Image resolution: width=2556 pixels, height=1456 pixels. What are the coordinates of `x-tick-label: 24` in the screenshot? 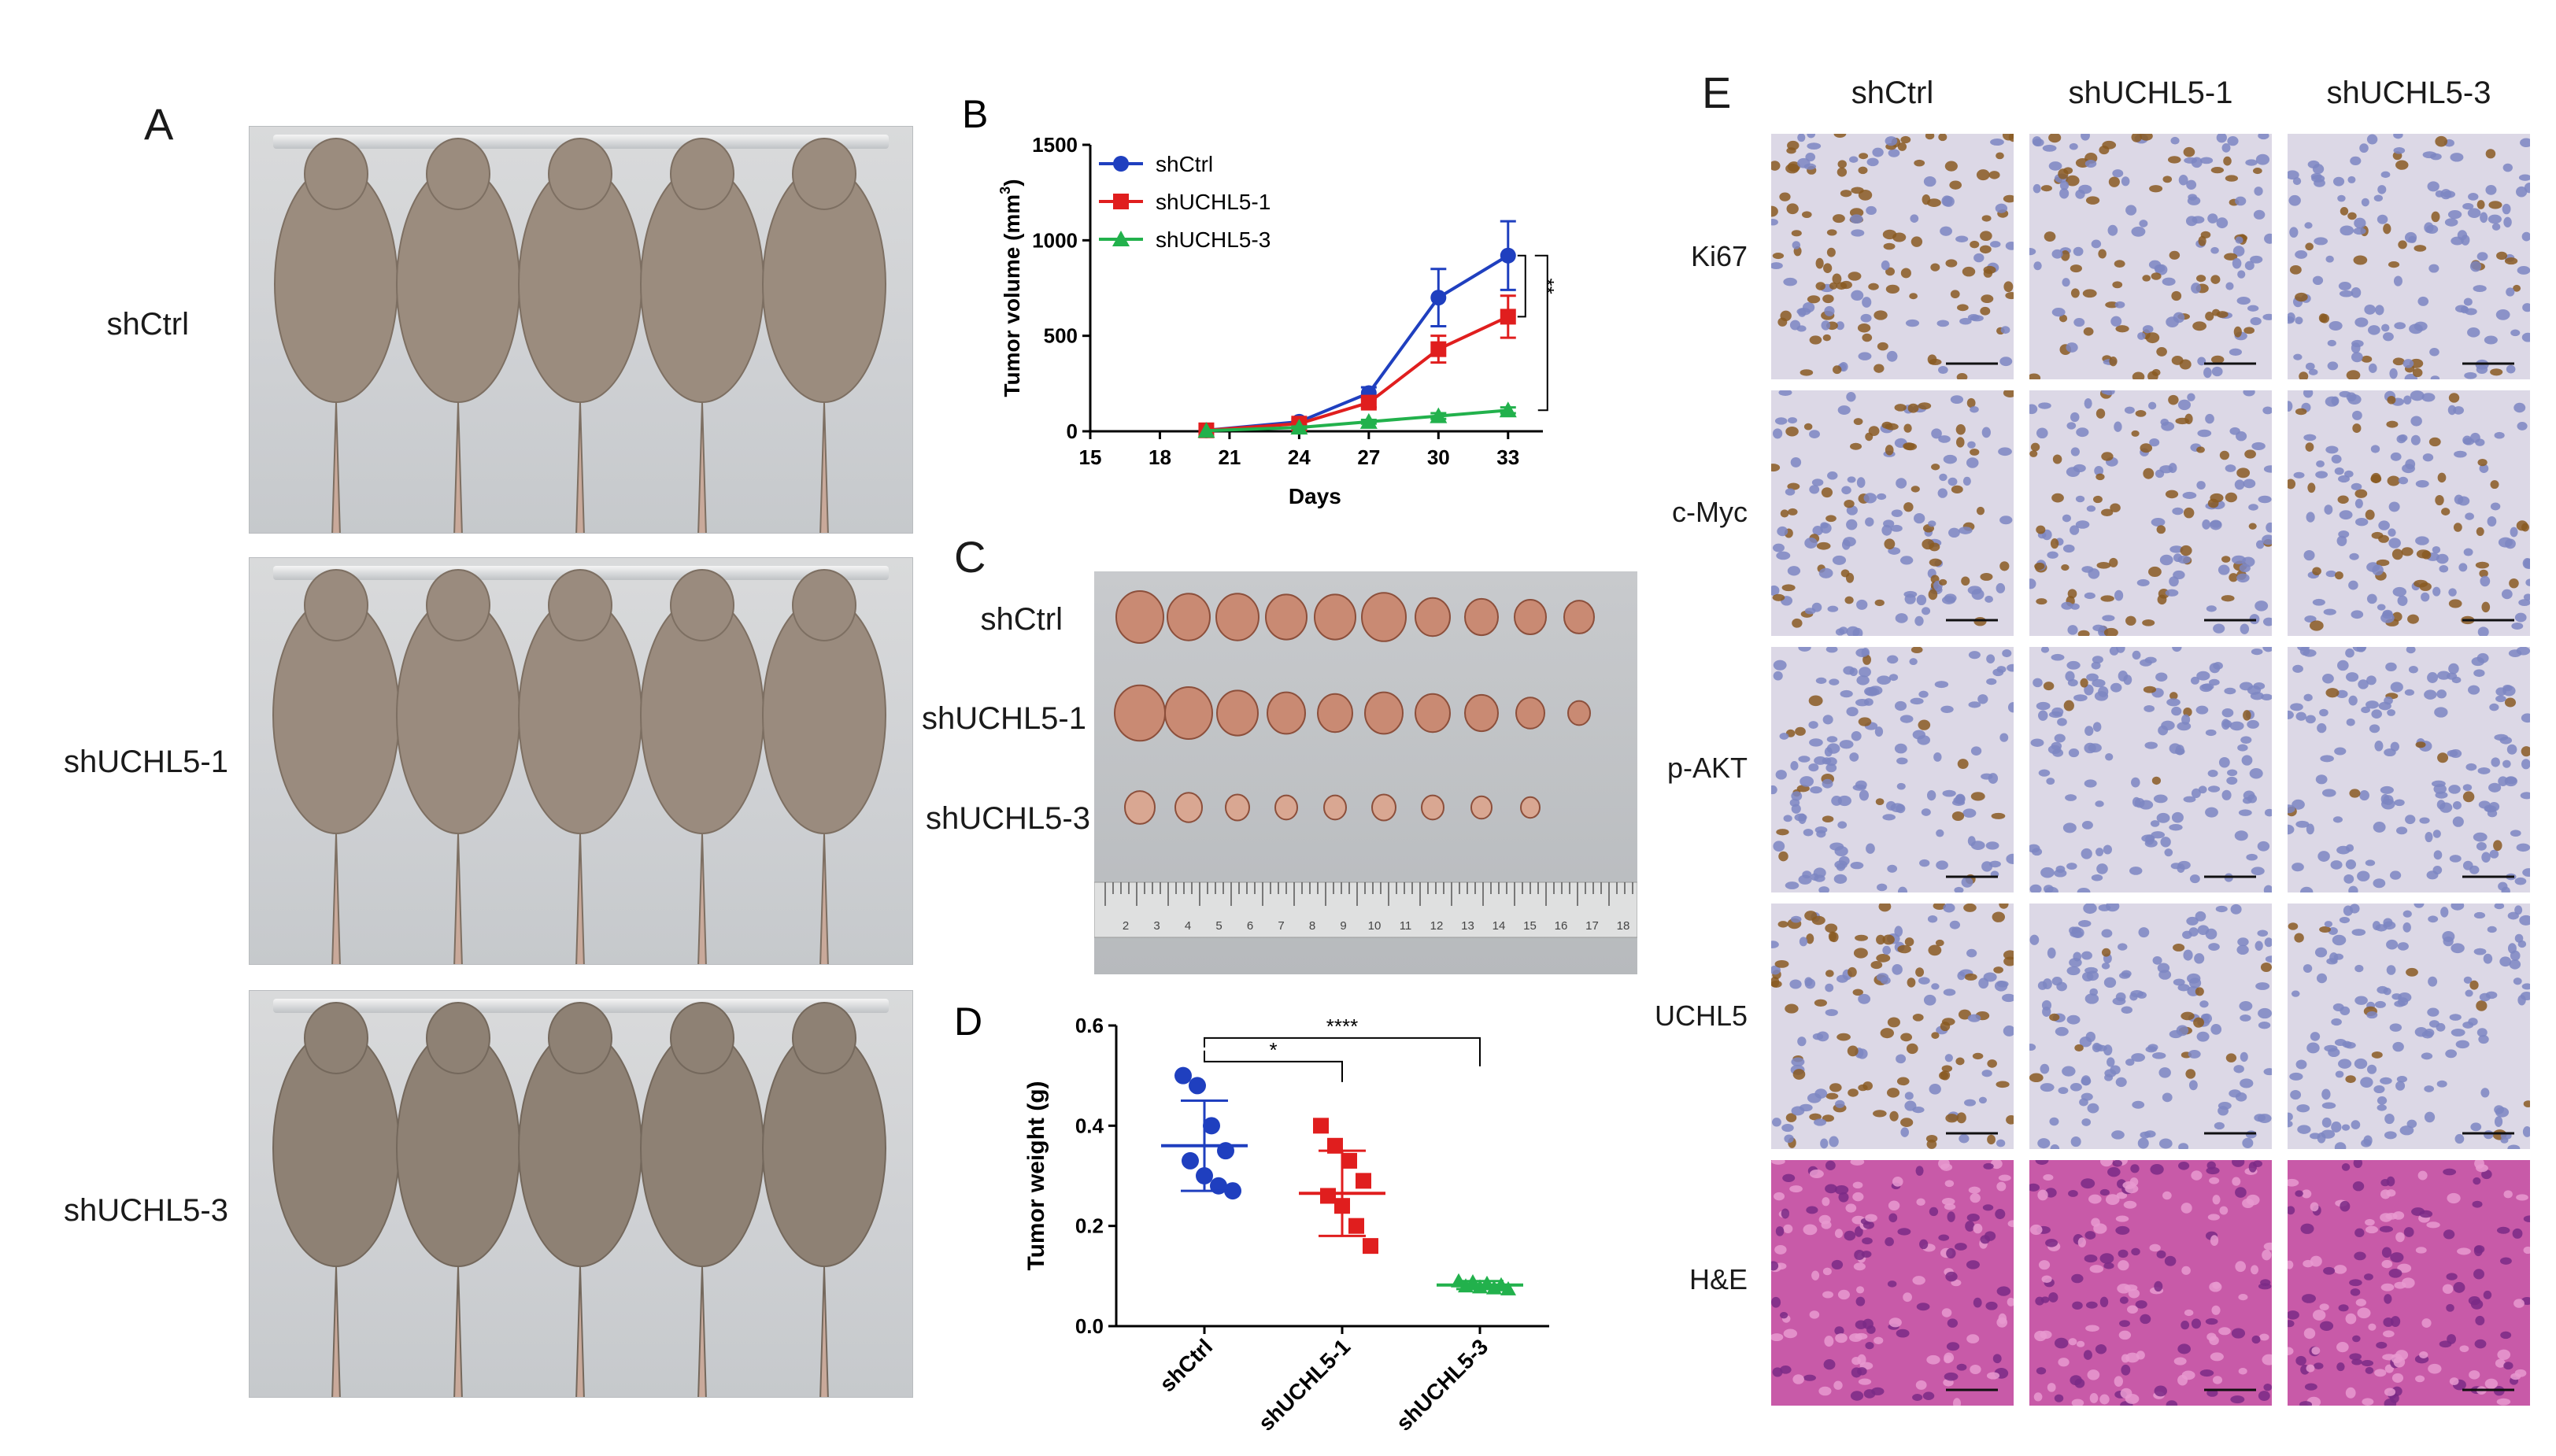 It's located at (1299, 457).